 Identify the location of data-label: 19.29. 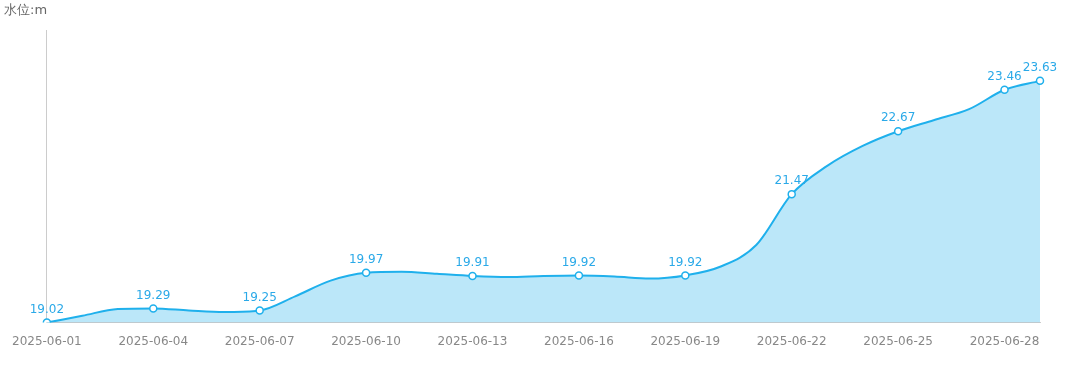
(153, 294).